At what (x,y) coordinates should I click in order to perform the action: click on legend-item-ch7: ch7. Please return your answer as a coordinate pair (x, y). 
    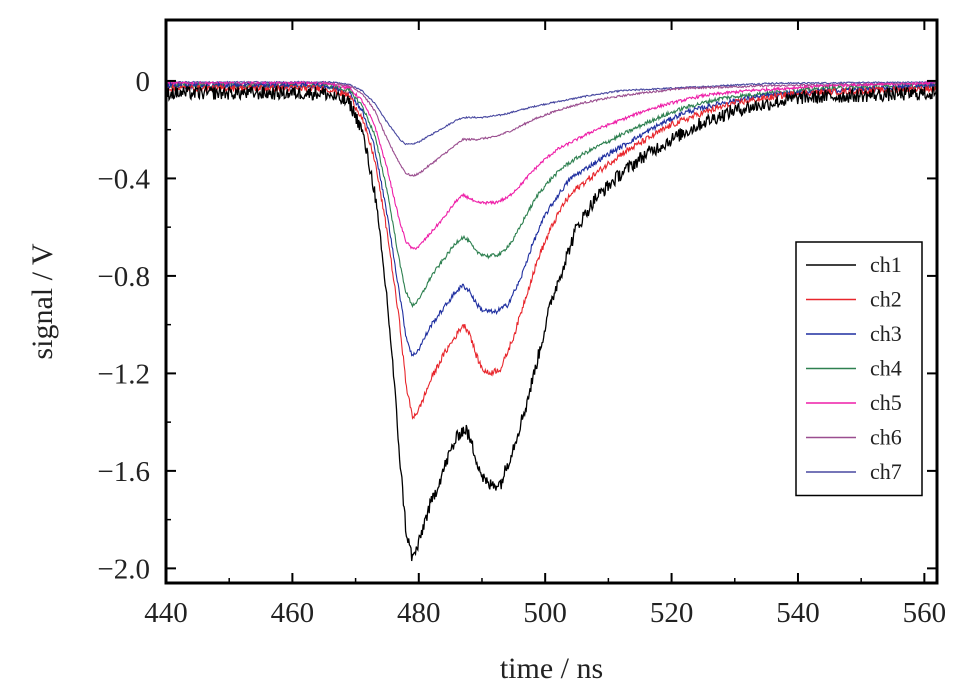
    Looking at the image, I should click on (854, 471).